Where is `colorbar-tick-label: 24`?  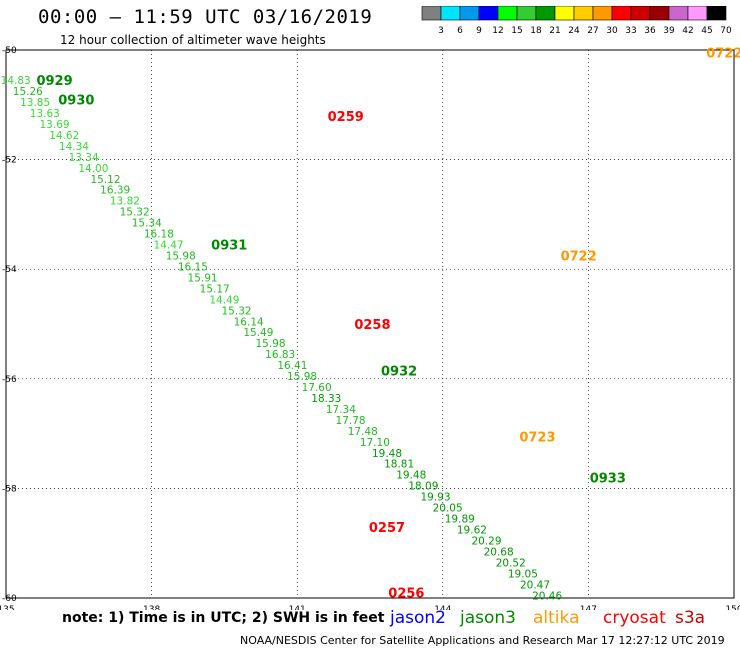
colorbar-tick-label: 24 is located at coordinates (574, 31).